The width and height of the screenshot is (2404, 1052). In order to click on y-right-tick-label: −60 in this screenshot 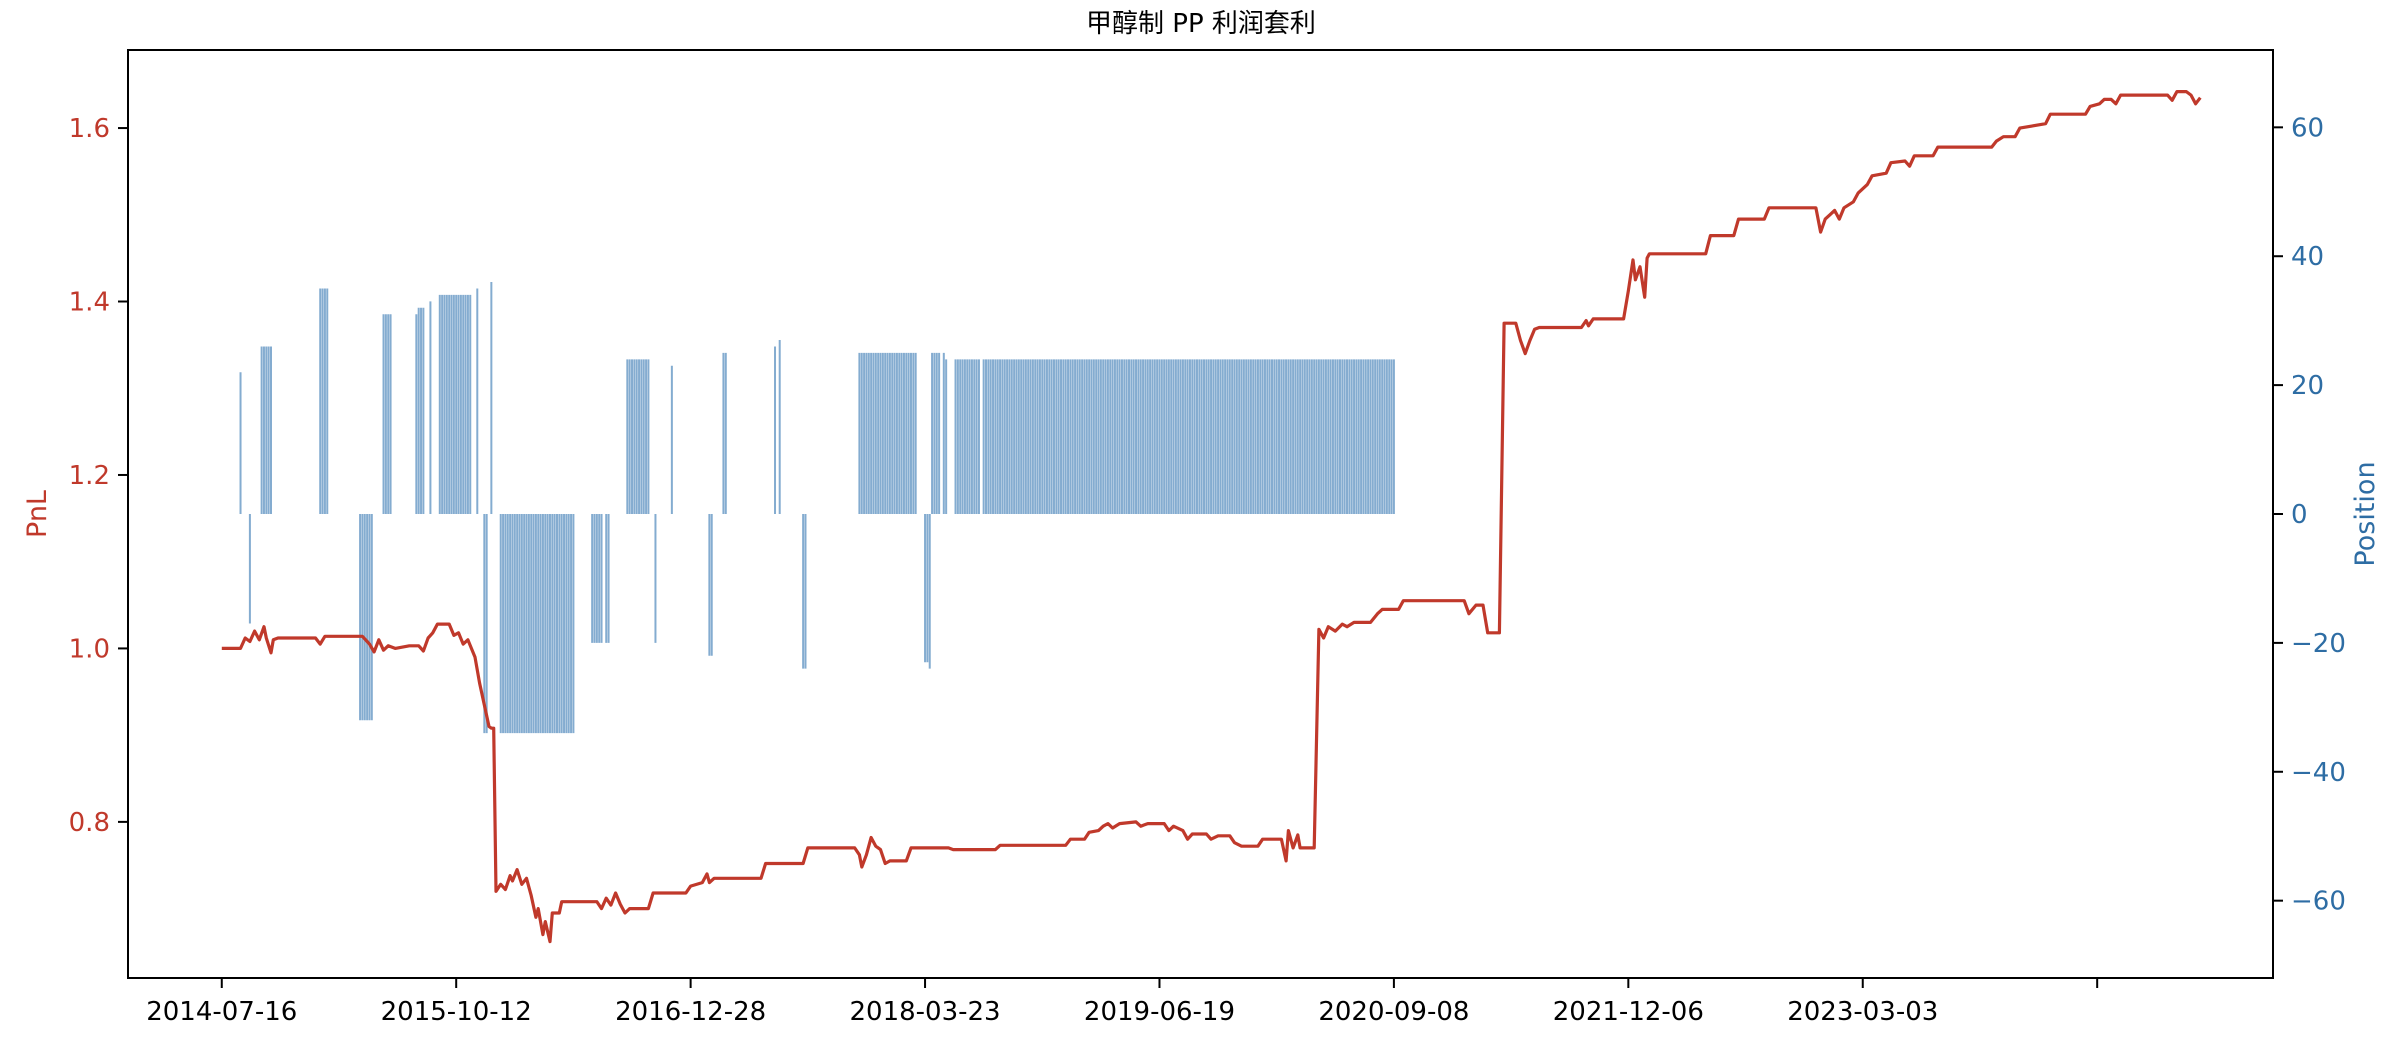, I will do `click(2318, 902)`.